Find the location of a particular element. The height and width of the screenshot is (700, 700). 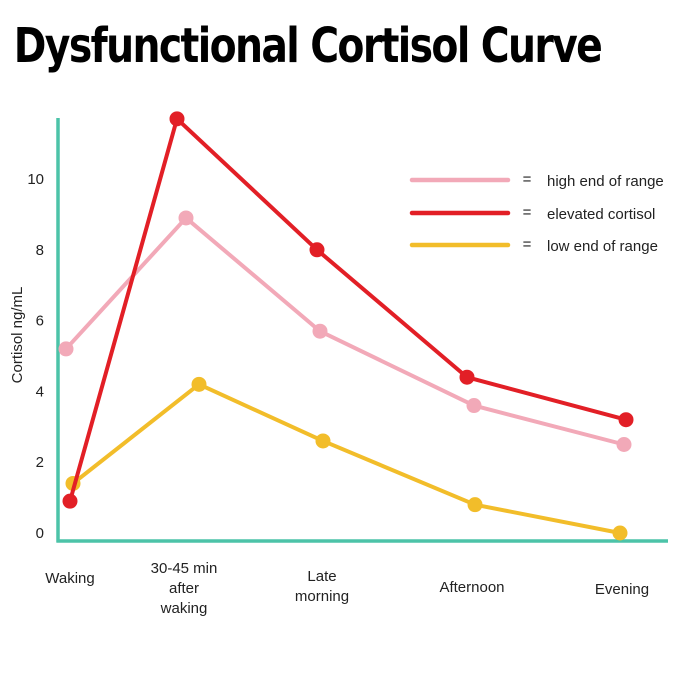

legend-label: high end of range is located at coordinates (605, 181).